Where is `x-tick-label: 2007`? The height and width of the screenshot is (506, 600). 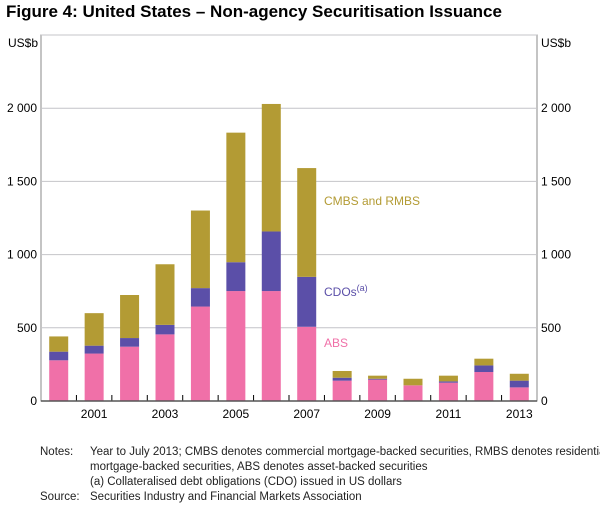 x-tick-label: 2007 is located at coordinates (306, 414).